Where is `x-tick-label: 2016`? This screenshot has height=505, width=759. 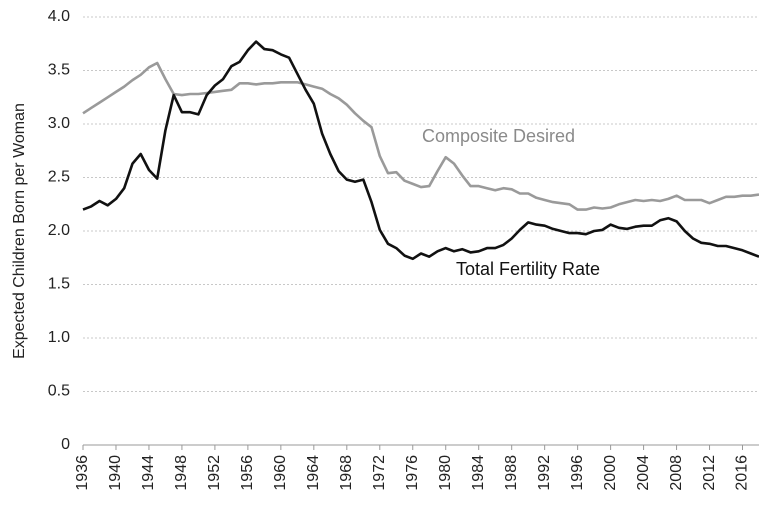
x-tick-label: 2016 is located at coordinates (742, 473).